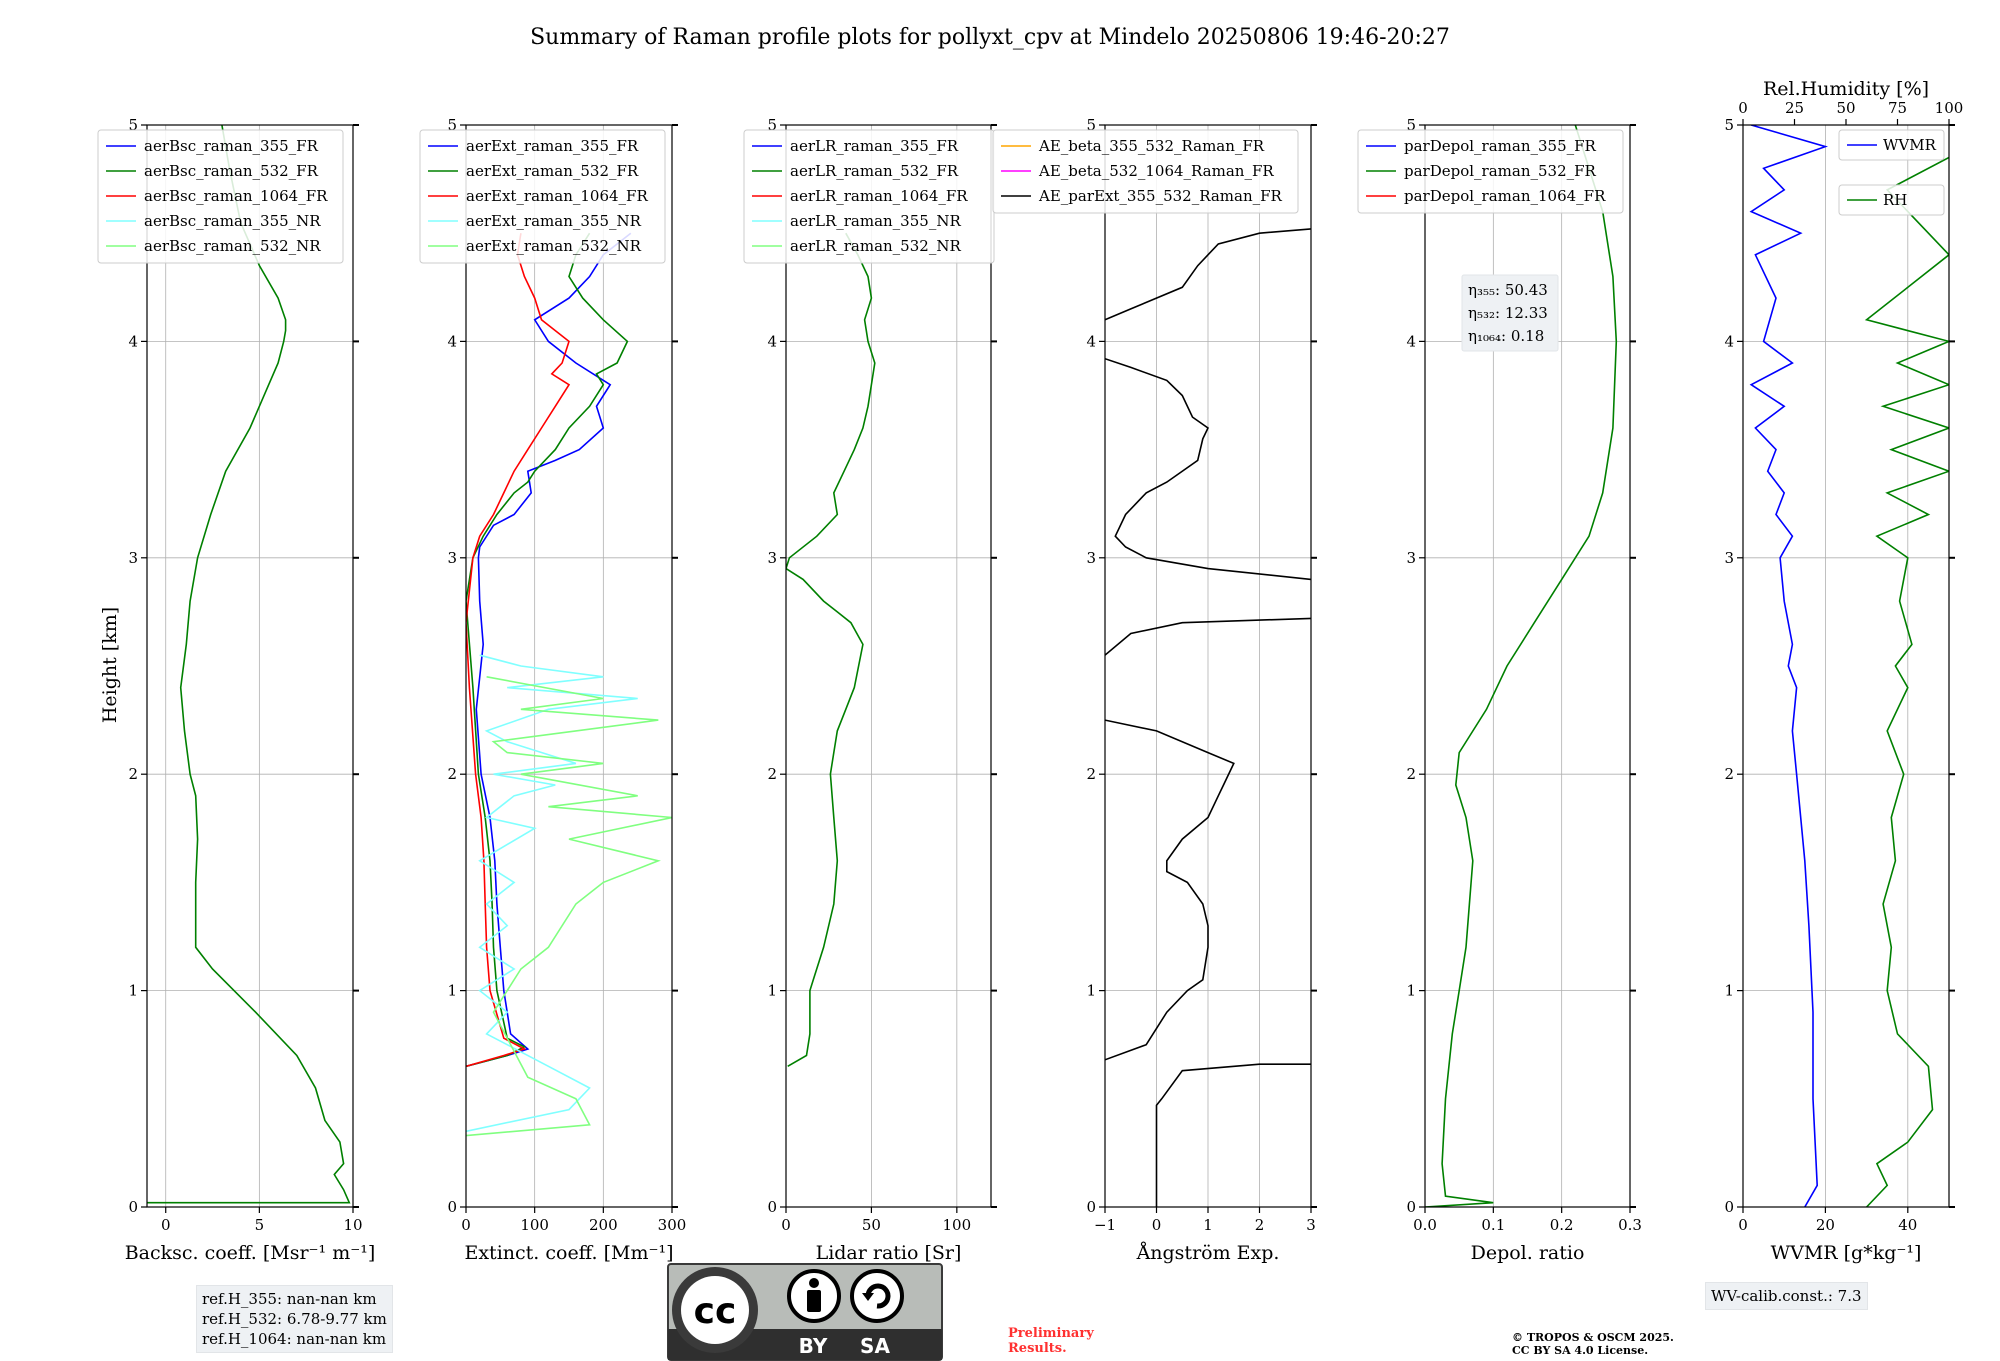 The width and height of the screenshot is (2000, 1361). What do you see at coordinates (1949, 108) in the screenshot?
I see `x2-tick-label: 100` at bounding box center [1949, 108].